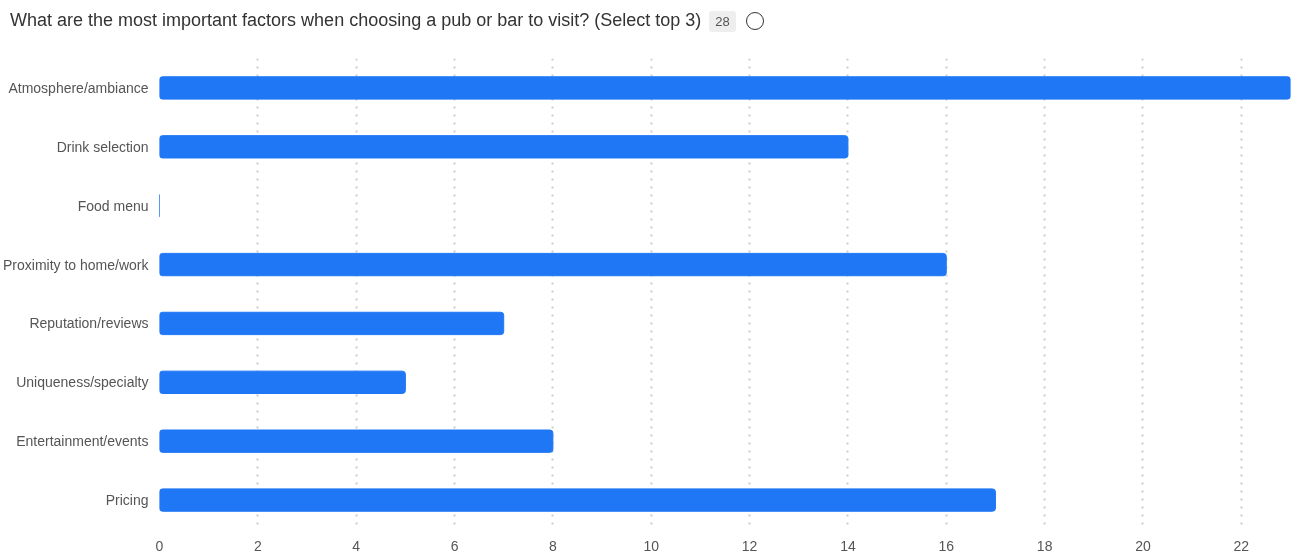 This screenshot has height=560, width=1308. I want to click on x-tick-label: 20, so click(1143, 545).